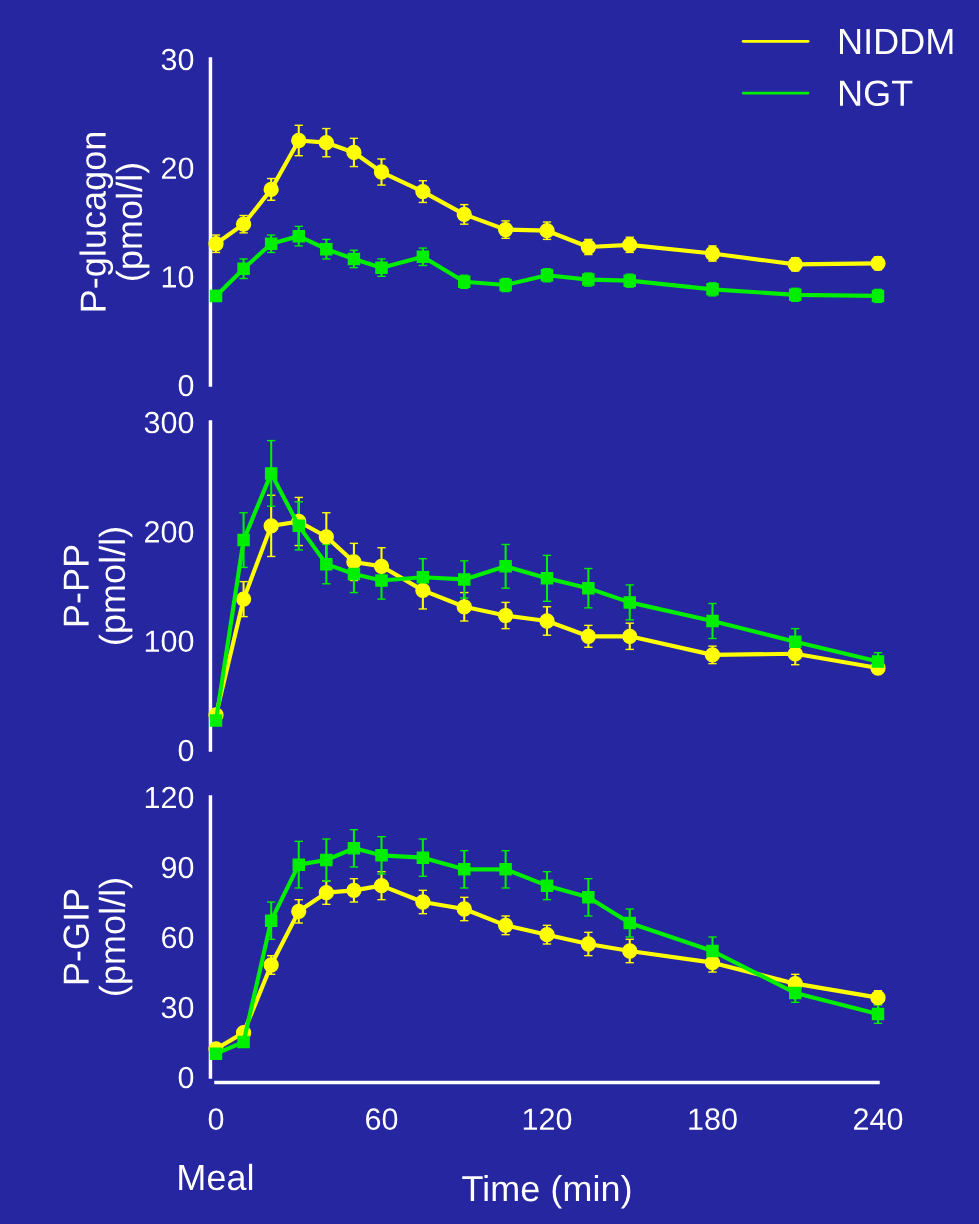  I want to click on y-axis-title: P-GIP (pmol/l), so click(98, 937).